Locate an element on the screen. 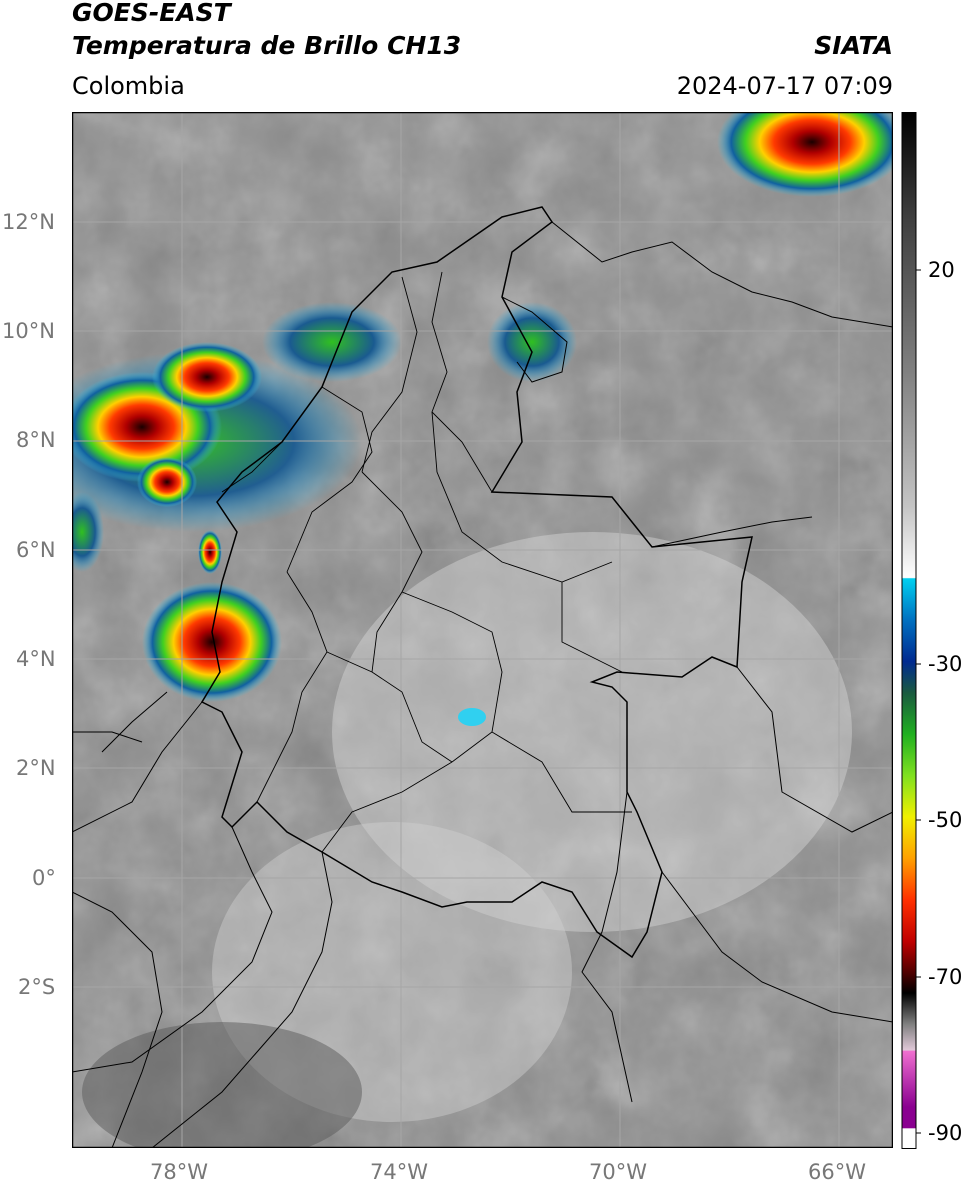 The image size is (966, 1190). lon-label: 70°W is located at coordinates (618, 1172).